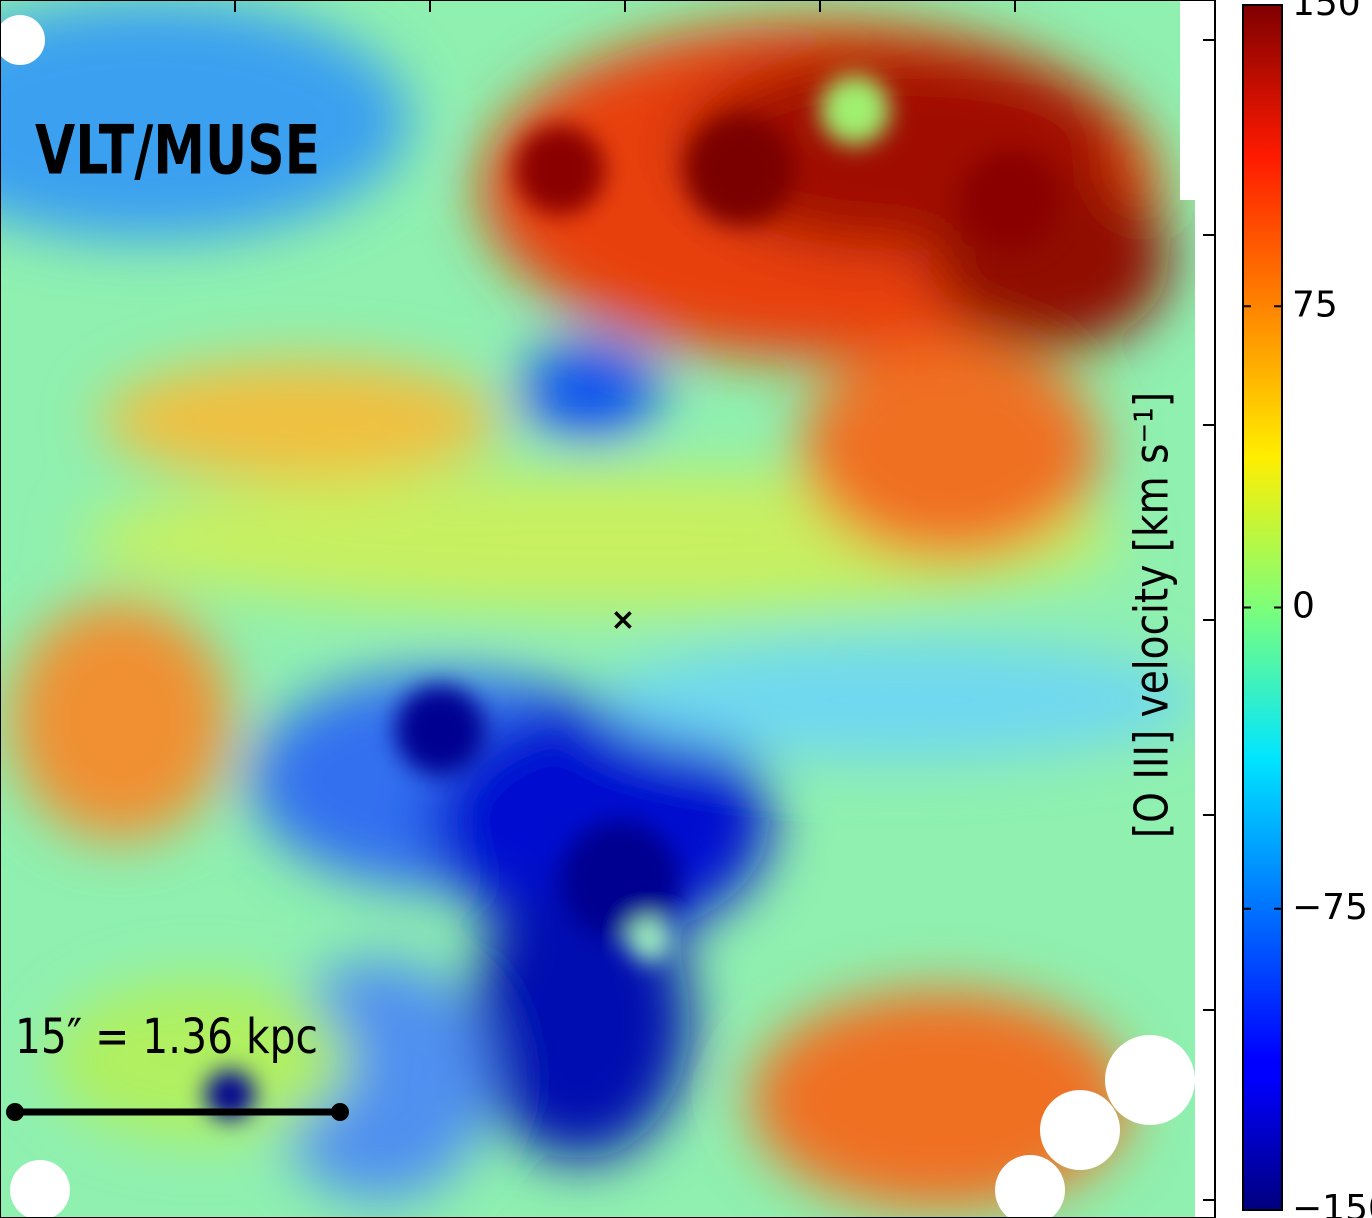  I want to click on colorbar-tick-label: 0, so click(1303, 606).